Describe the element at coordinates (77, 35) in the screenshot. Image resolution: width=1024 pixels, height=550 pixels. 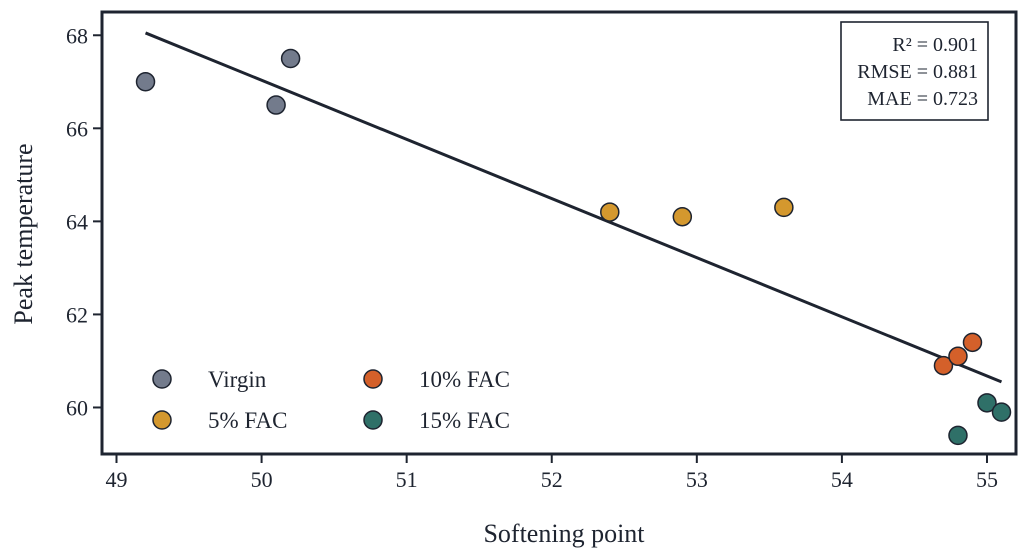
I see `y-tick-label: 68` at that location.